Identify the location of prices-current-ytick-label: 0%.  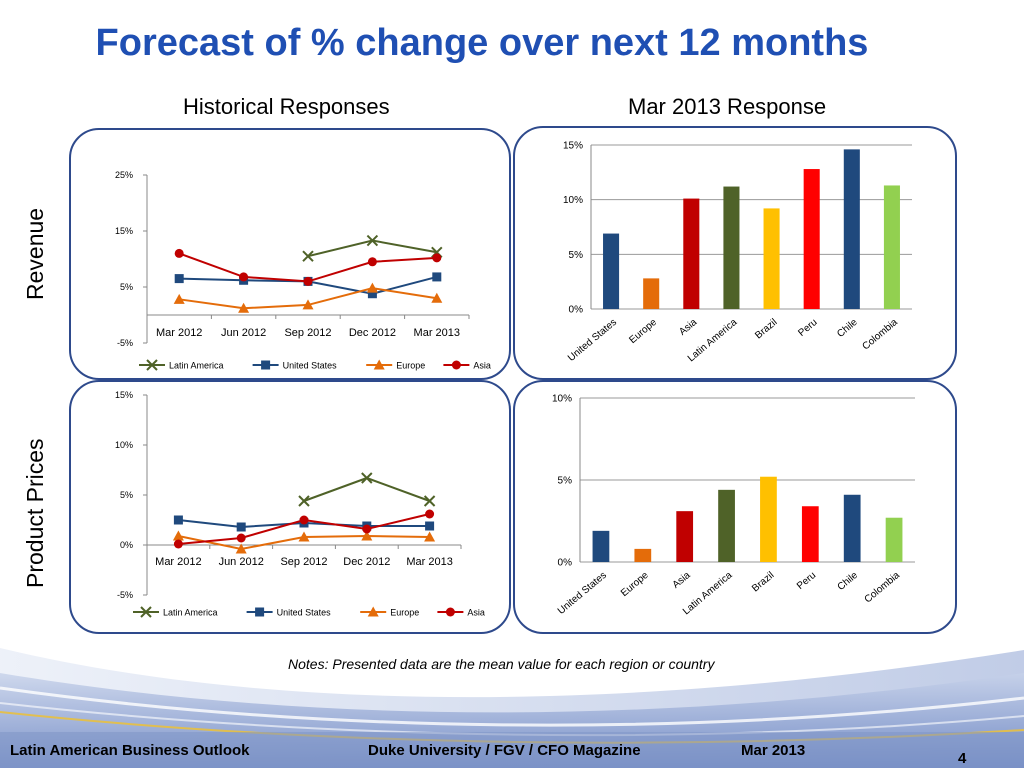
(565, 563).